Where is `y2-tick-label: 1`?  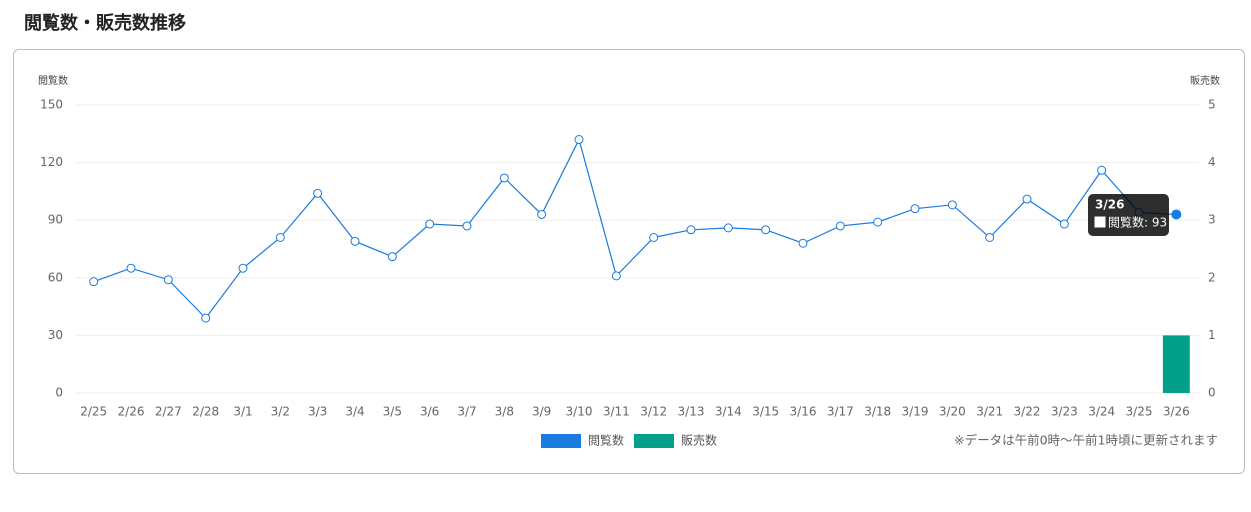
y2-tick-label: 1 is located at coordinates (1212, 335).